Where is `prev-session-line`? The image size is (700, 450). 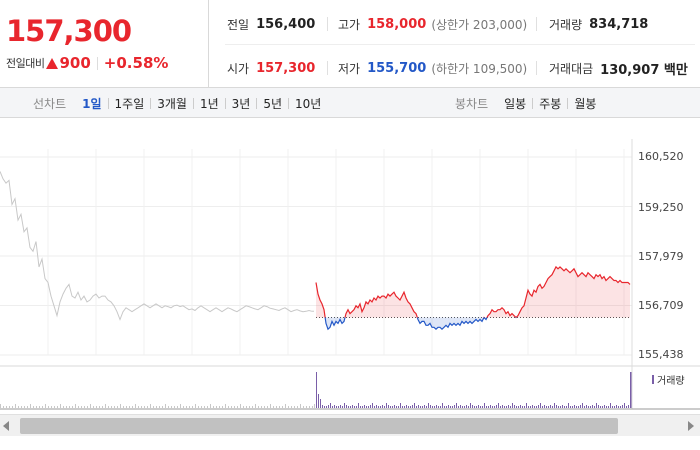
prev-session-line is located at coordinates (157, 246).